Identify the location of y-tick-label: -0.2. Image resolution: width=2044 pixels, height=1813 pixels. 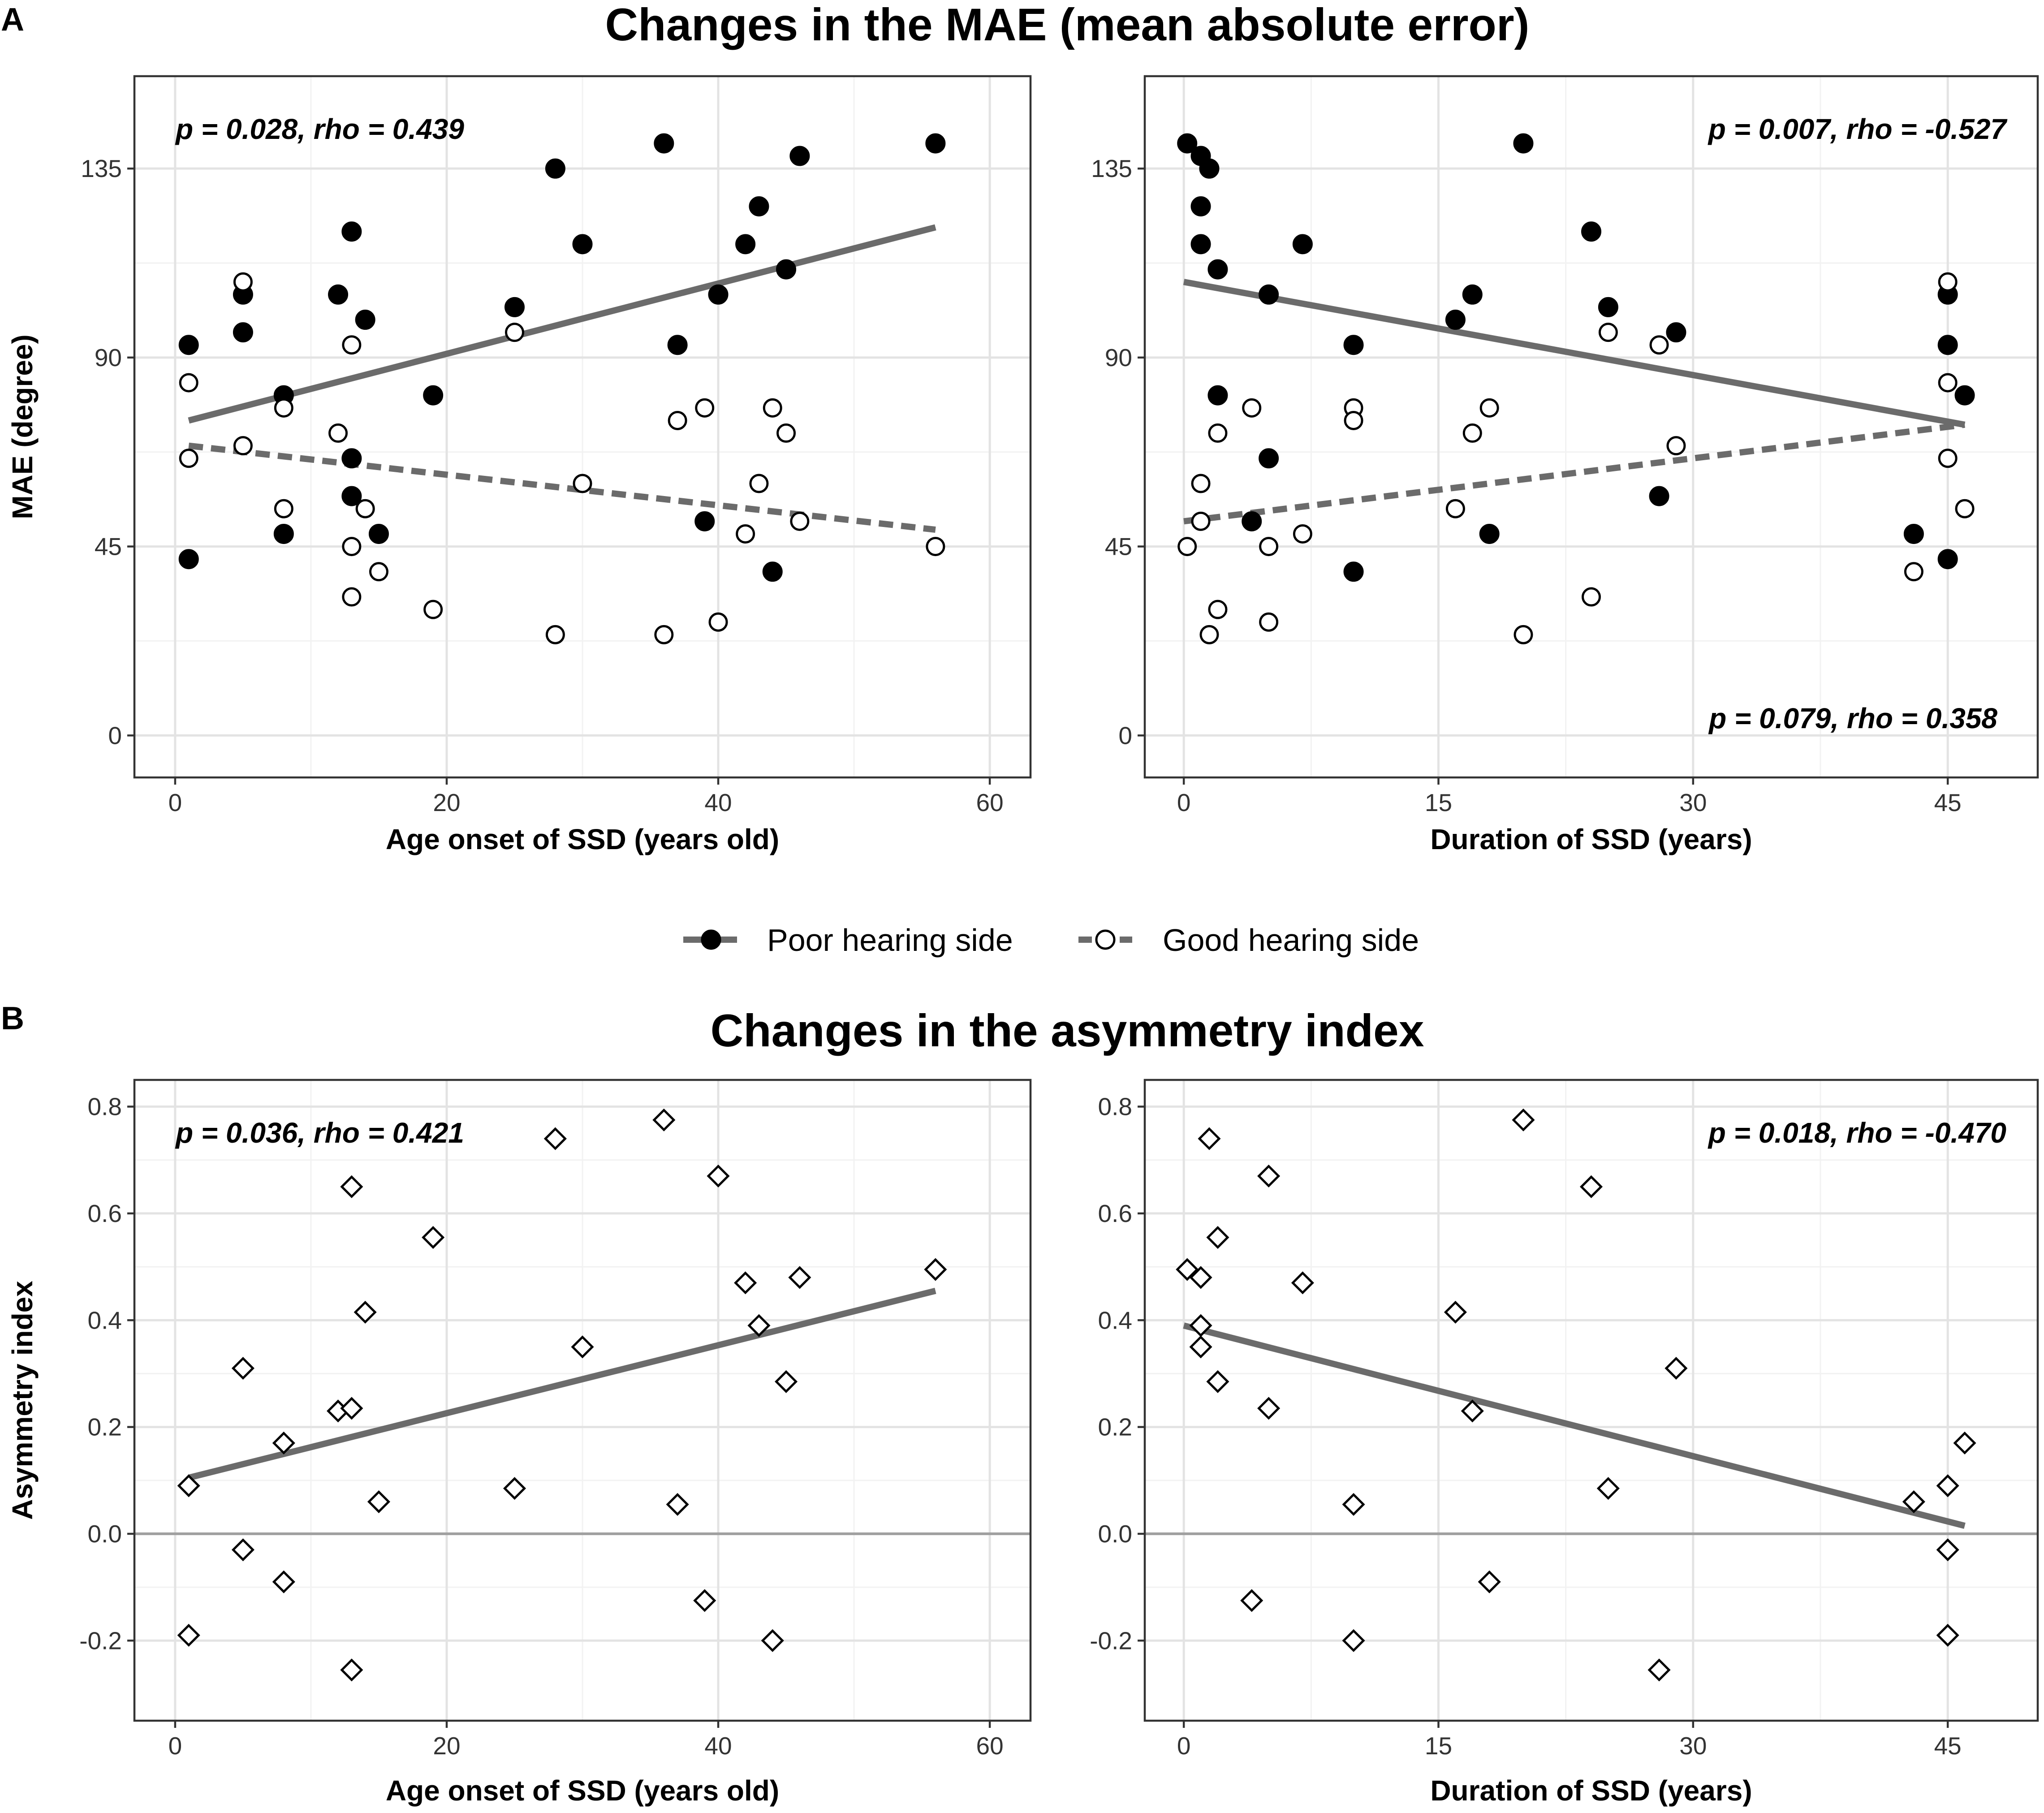
(1111, 1640).